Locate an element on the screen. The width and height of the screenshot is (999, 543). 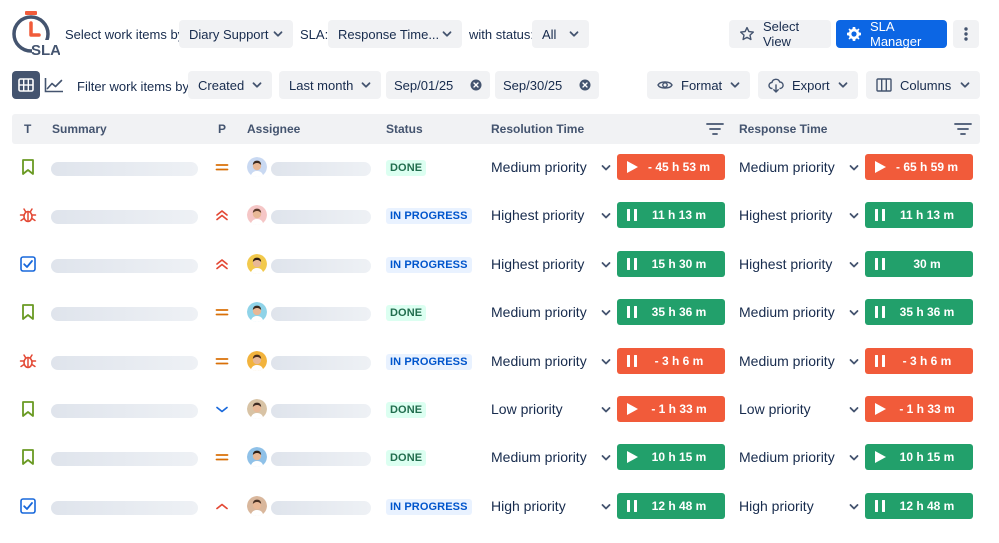
column-header-type: T is located at coordinates (28, 129).